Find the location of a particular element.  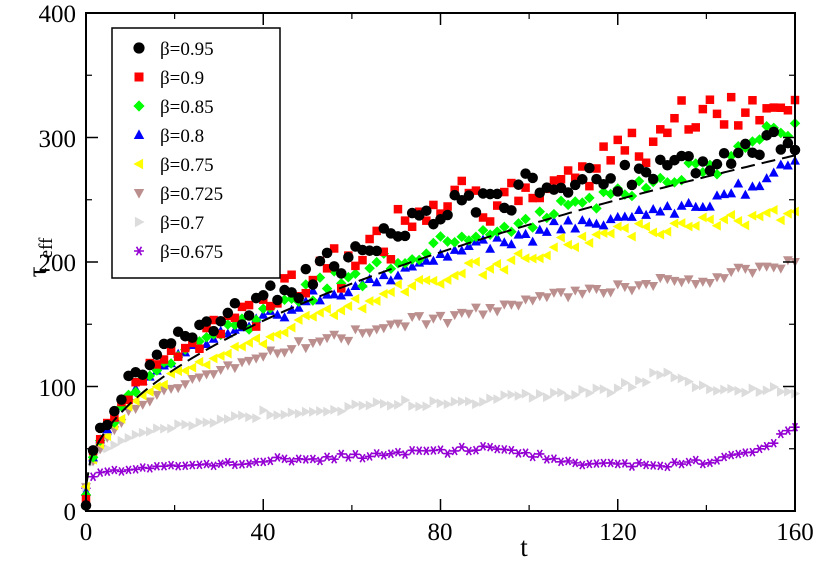

x-axis-title: t is located at coordinates (524, 547).